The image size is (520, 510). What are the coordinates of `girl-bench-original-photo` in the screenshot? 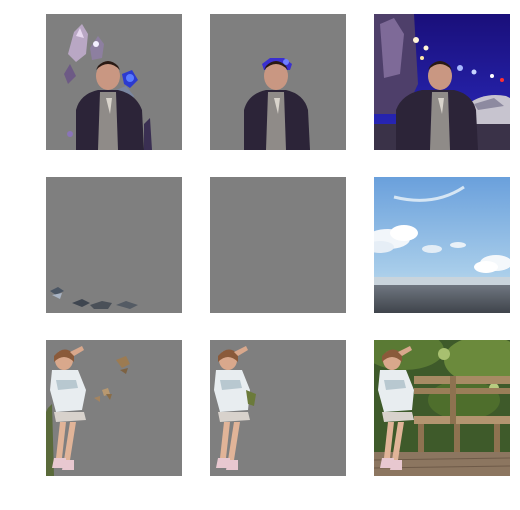 It's located at (442, 408).